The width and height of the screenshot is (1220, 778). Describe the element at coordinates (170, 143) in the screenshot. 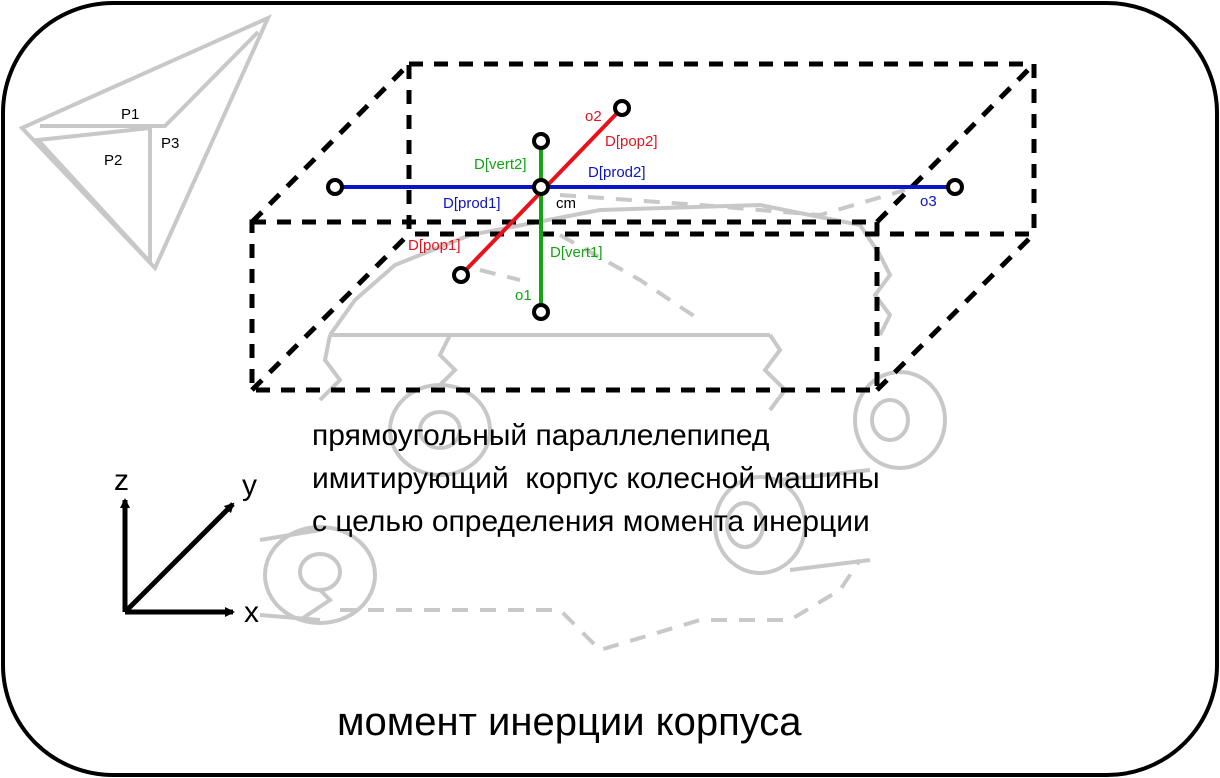

I see `label-p3: P3` at that location.